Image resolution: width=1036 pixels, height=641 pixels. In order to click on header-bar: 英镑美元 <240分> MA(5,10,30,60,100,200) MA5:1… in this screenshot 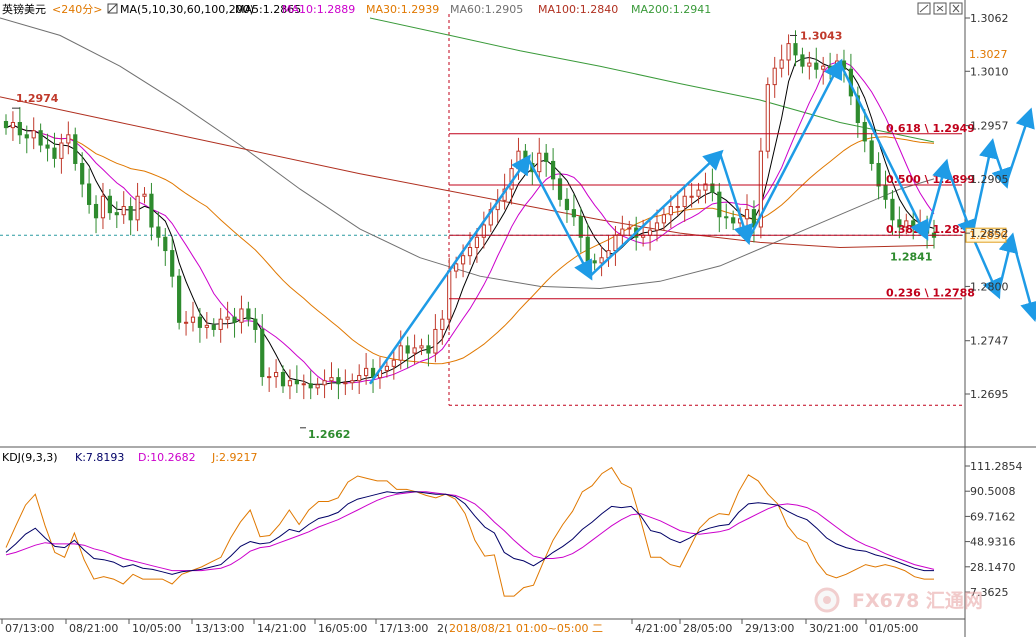, I will do `click(356, 9)`.